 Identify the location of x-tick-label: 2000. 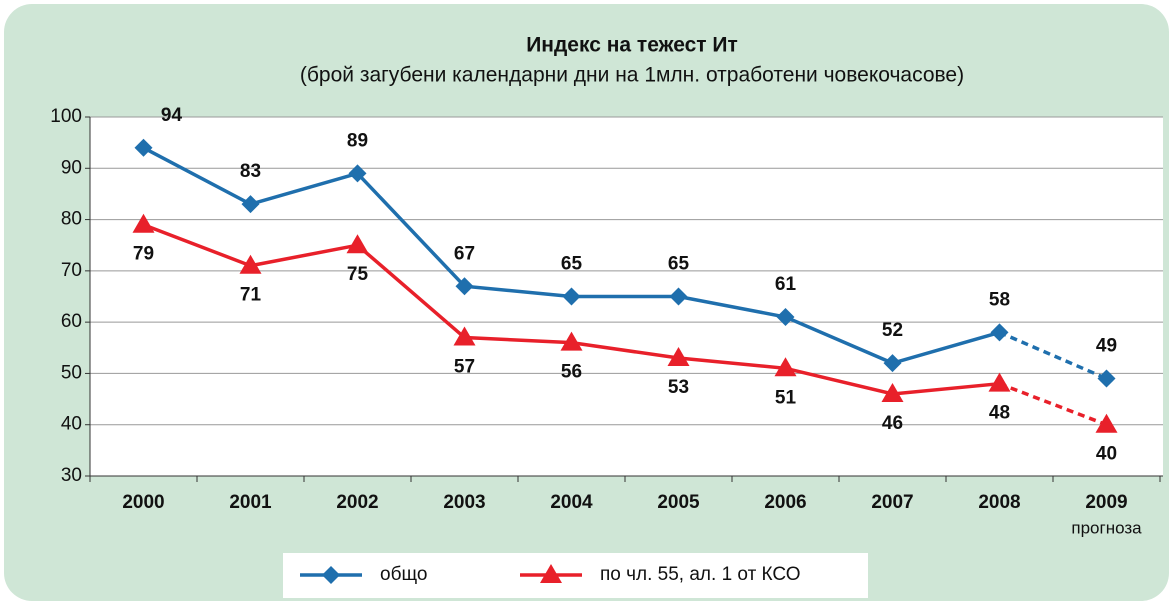
(143, 502).